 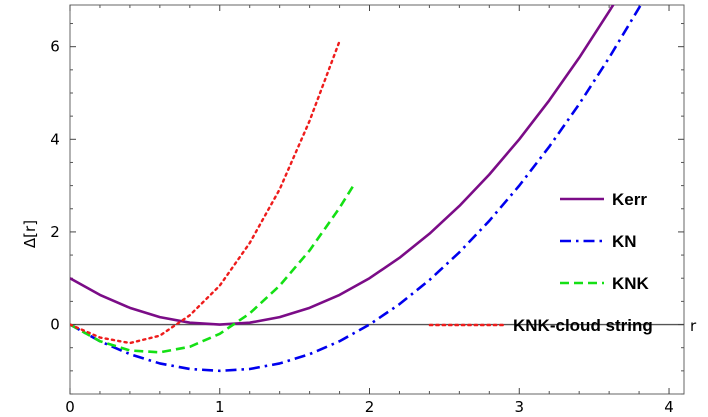 What do you see at coordinates (629, 199) in the screenshot?
I see `legend-label-kerr: Kerr` at bounding box center [629, 199].